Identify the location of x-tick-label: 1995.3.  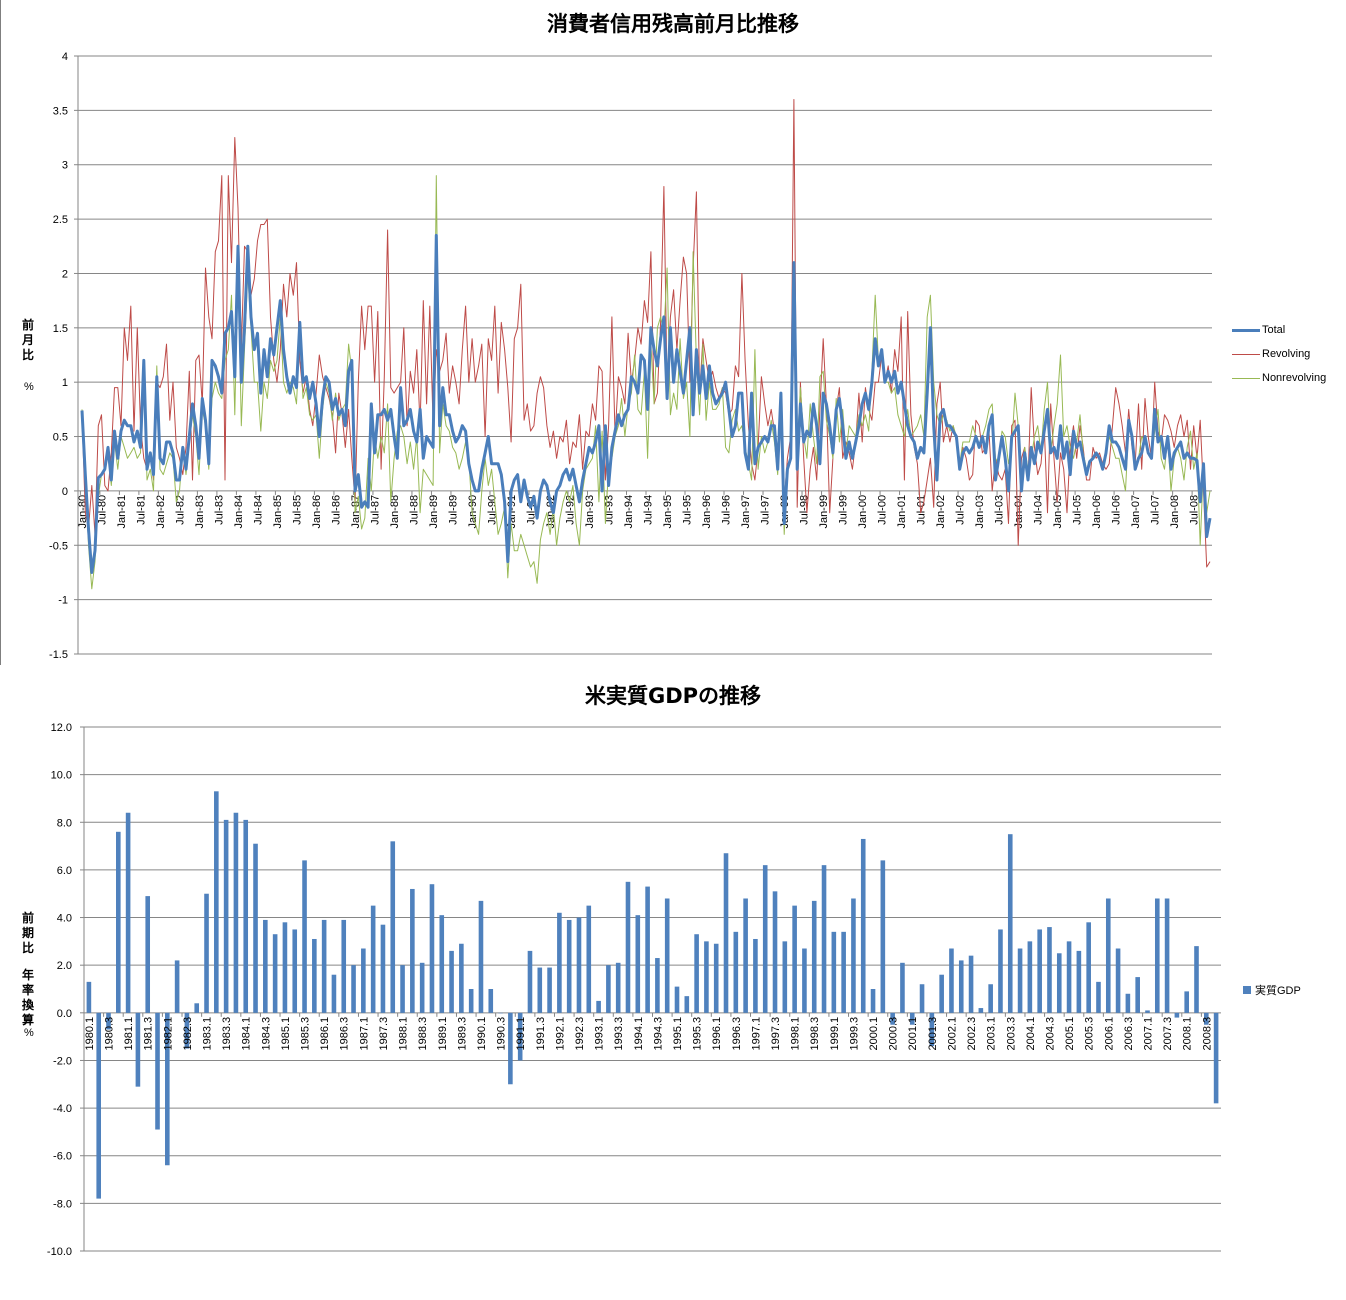
(698, 1034).